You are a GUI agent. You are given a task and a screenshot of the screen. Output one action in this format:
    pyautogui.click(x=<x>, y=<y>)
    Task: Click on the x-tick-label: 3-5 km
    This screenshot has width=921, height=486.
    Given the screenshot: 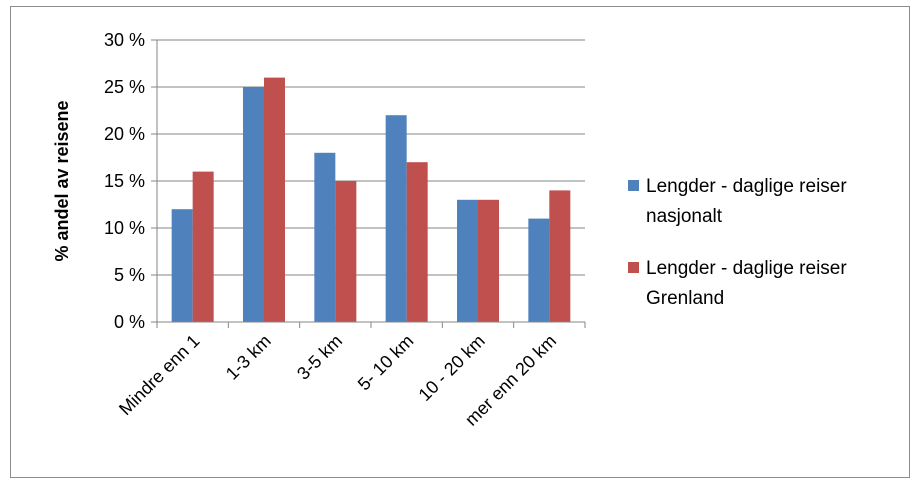 What is the action you would take?
    pyautogui.click(x=319, y=357)
    